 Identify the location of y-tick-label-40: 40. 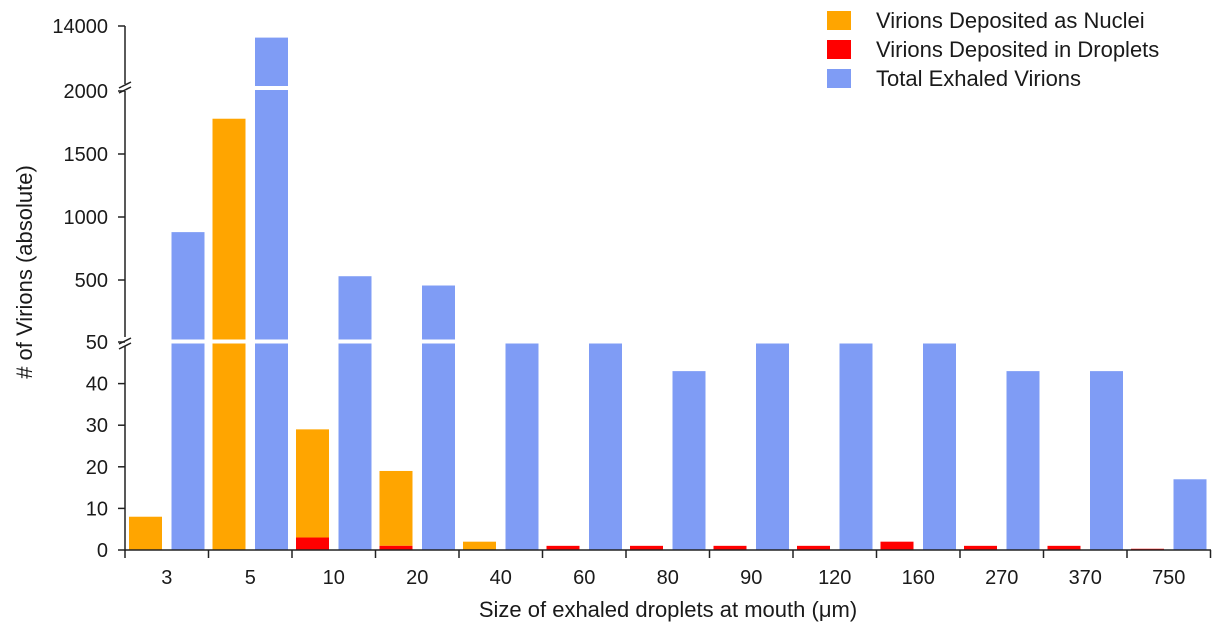
(97, 385).